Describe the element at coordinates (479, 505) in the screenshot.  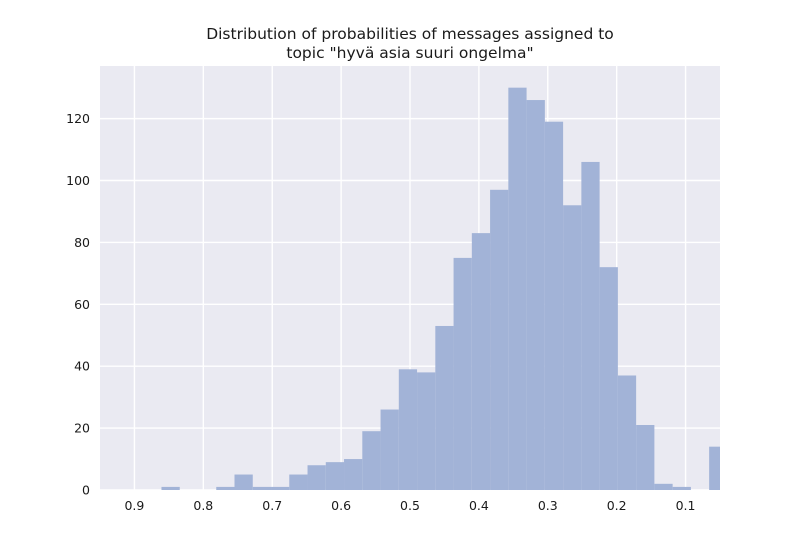
I see `x-tick-label: 0.4` at that location.